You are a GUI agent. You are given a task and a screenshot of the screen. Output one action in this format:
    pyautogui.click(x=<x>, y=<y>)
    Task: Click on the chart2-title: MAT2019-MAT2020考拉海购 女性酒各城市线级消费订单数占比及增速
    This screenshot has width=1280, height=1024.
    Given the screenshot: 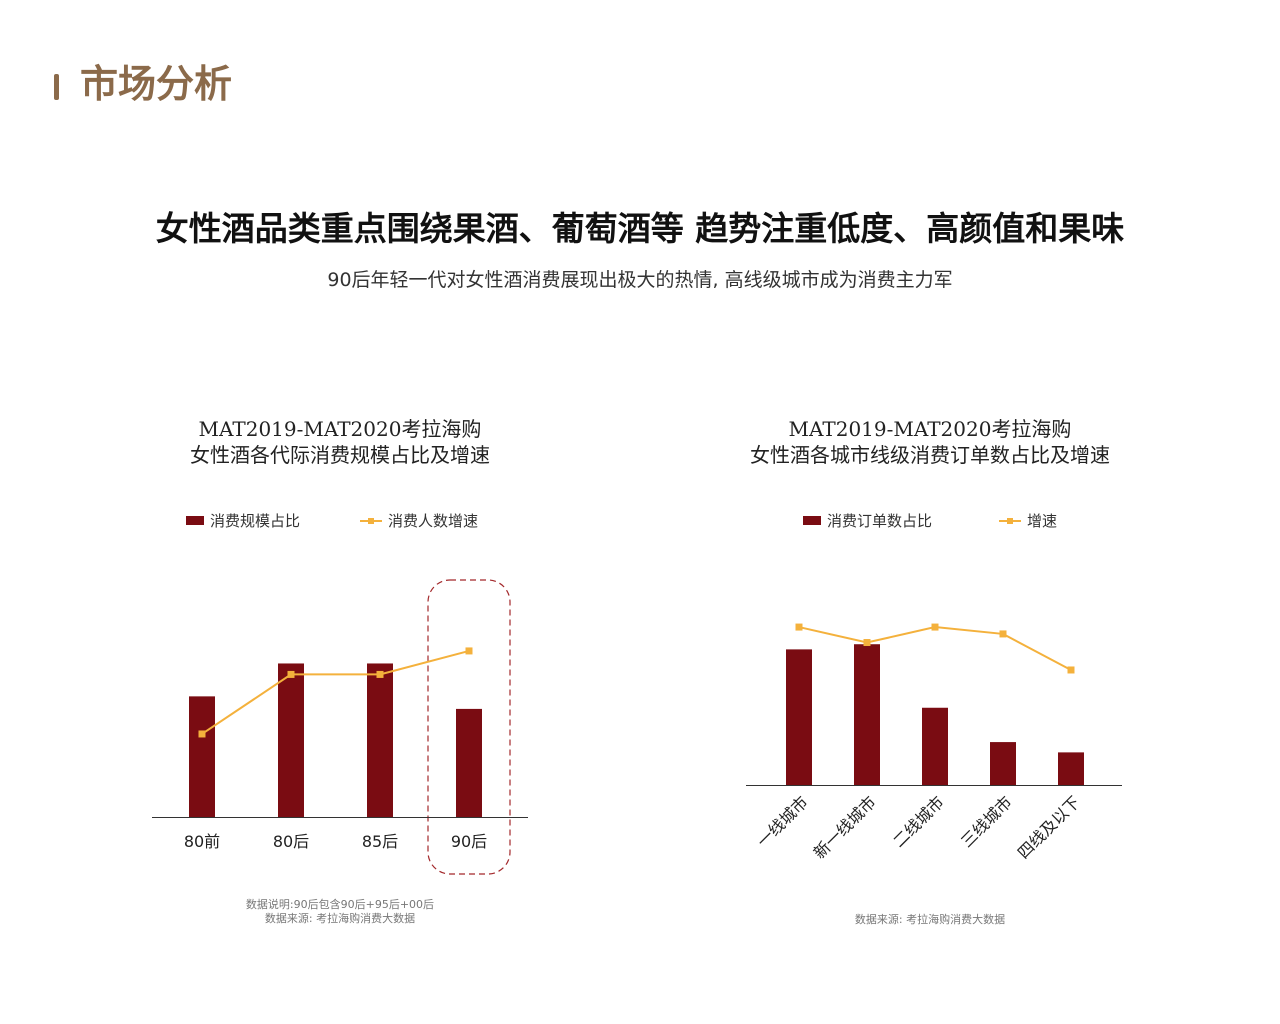 What is the action you would take?
    pyautogui.click(x=930, y=442)
    